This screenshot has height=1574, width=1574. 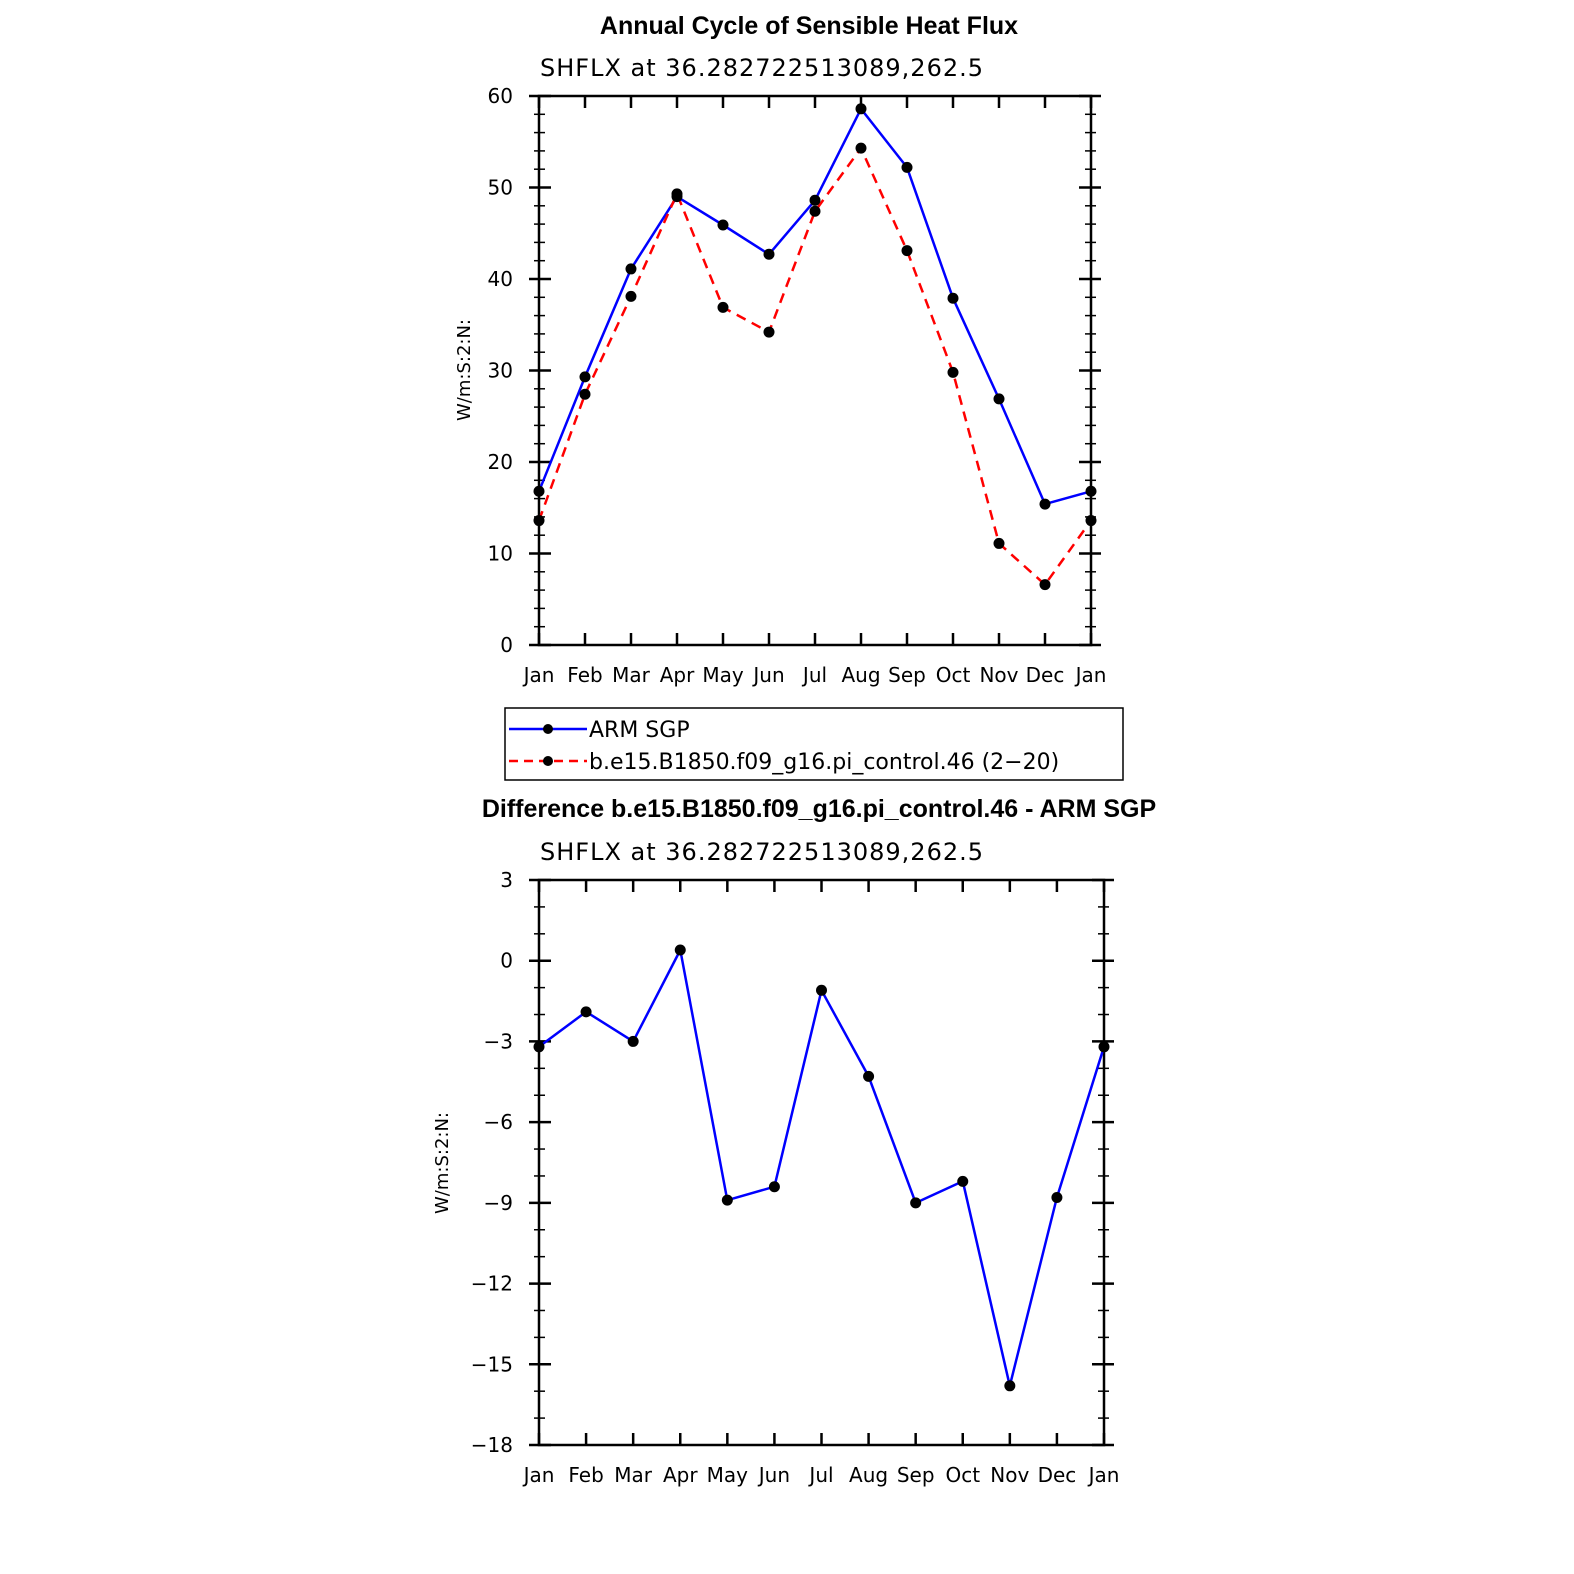 I want to click on y-tick-labels: −18 −15 −12 −9 −6 −3 0 3, so click(x=492, y=1162).